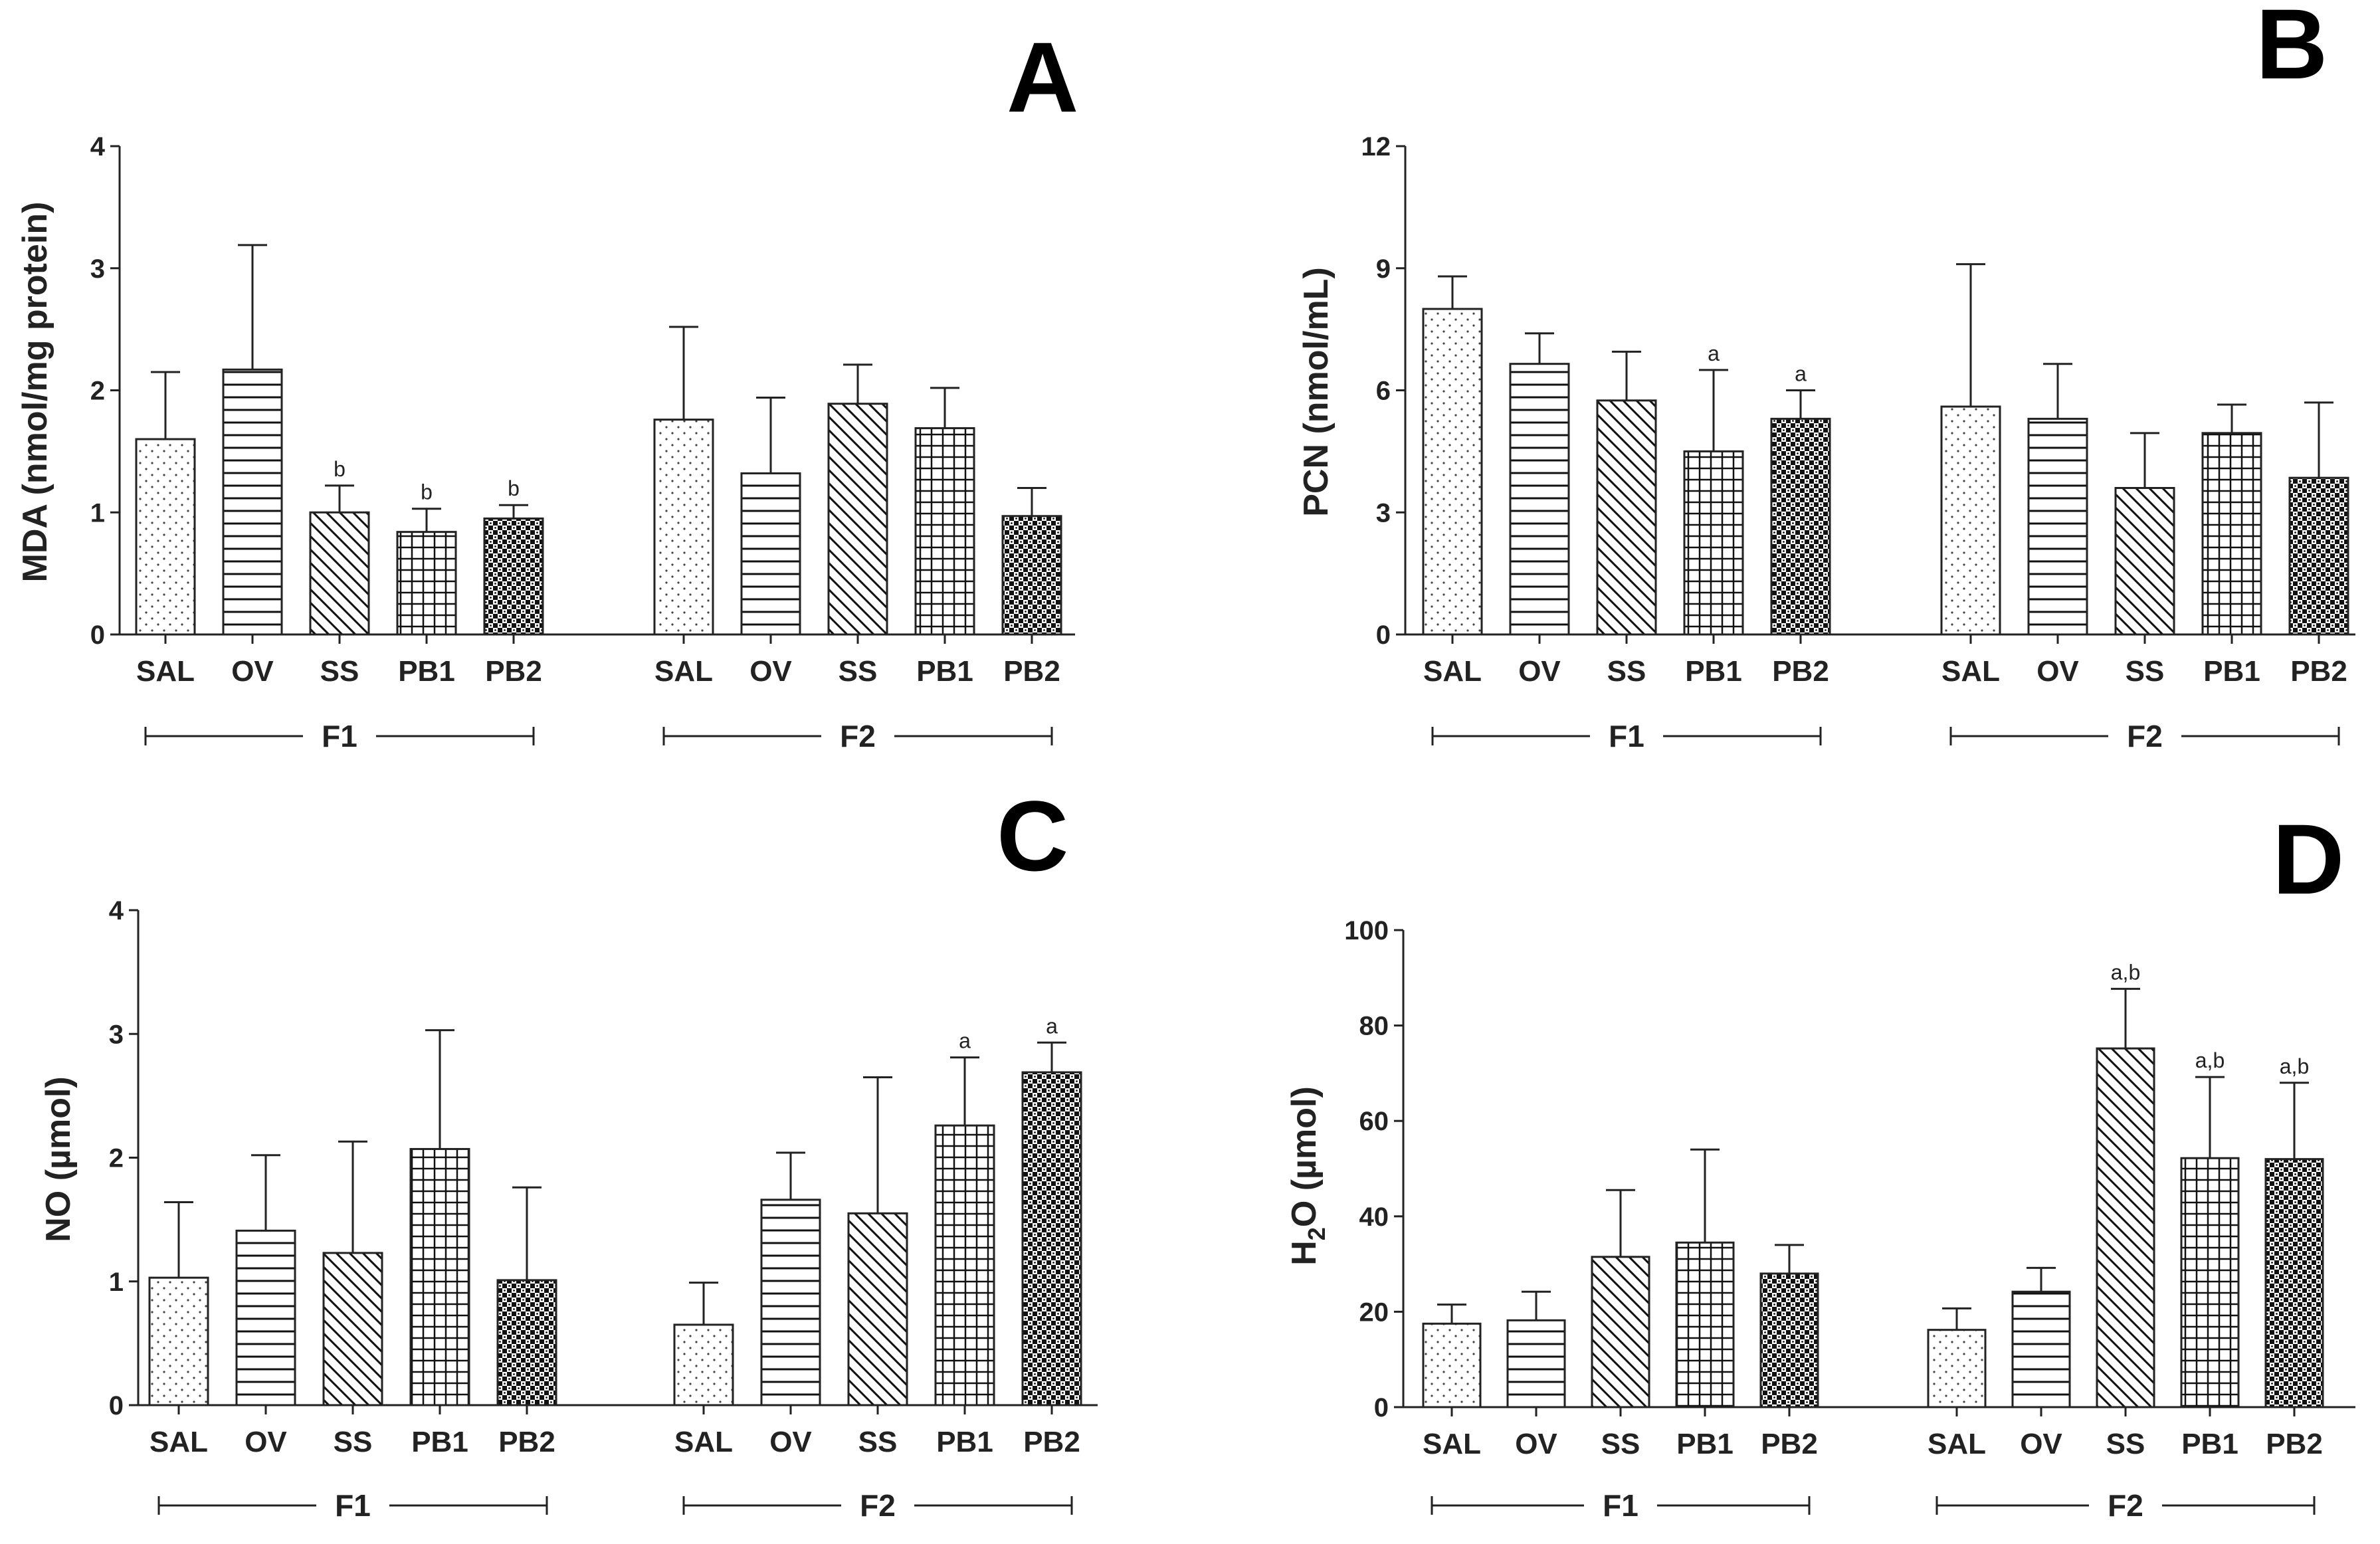 The image size is (2380, 1544). I want to click on group-label-bg-d, so click(1620, 1506).